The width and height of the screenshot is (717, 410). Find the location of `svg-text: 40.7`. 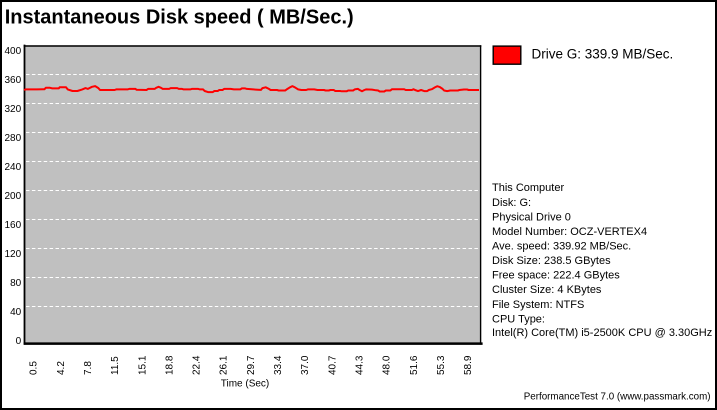

svg-text: 40.7 is located at coordinates (332, 365).